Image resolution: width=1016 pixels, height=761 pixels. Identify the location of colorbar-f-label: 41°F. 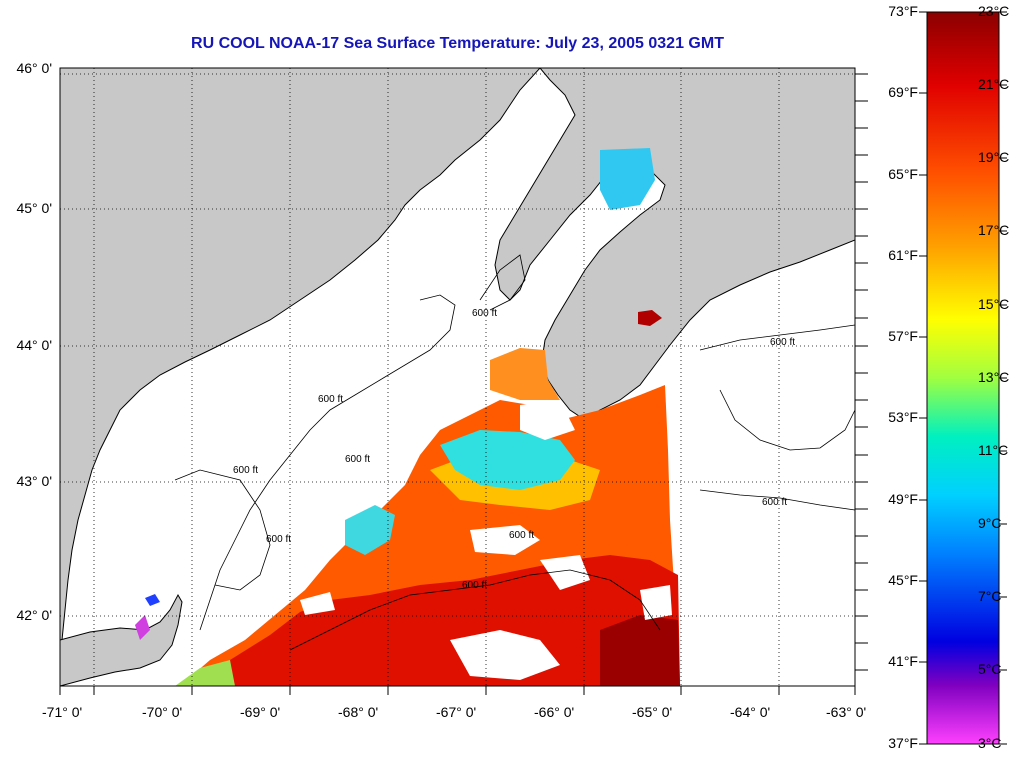
(903, 661).